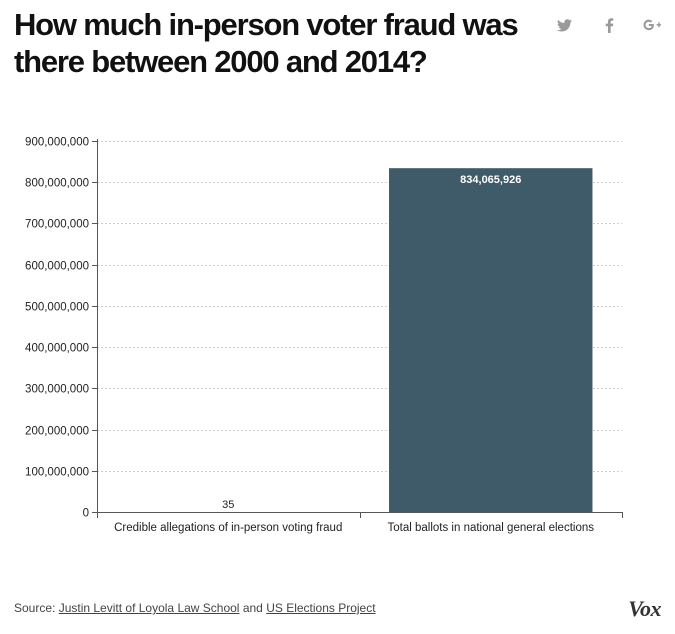  Describe the element at coordinates (57, 143) in the screenshot. I see `y-tick-label: 900,000,000` at that location.